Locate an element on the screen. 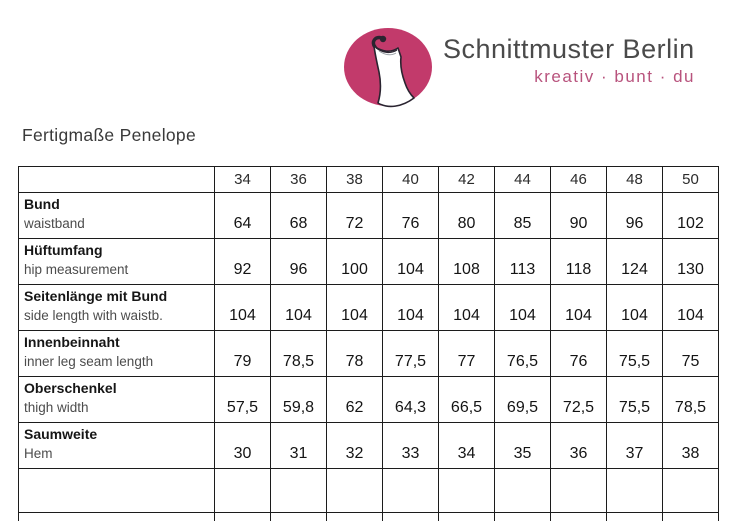  measurement-value-cell: 108 is located at coordinates (467, 262).